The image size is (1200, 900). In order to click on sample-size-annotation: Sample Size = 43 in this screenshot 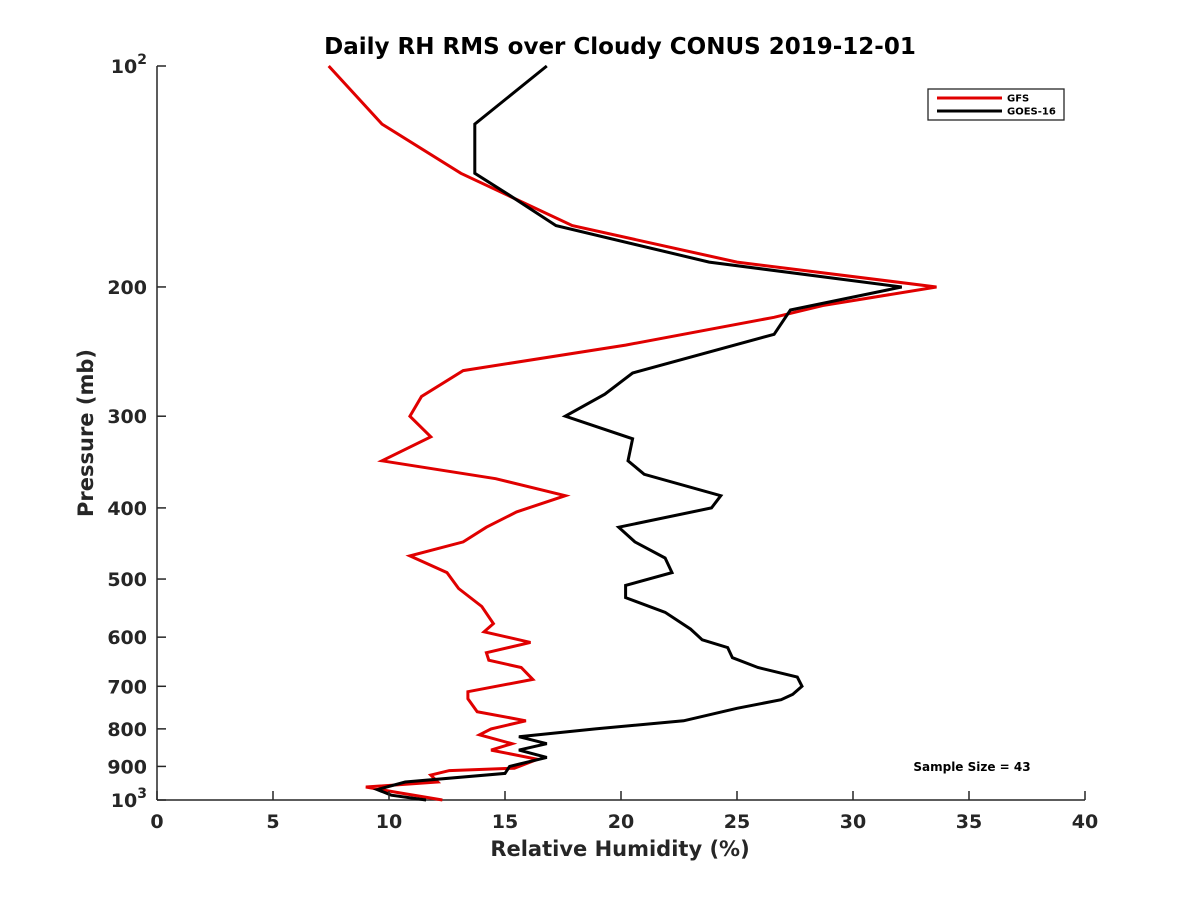, I will do `click(971, 767)`.